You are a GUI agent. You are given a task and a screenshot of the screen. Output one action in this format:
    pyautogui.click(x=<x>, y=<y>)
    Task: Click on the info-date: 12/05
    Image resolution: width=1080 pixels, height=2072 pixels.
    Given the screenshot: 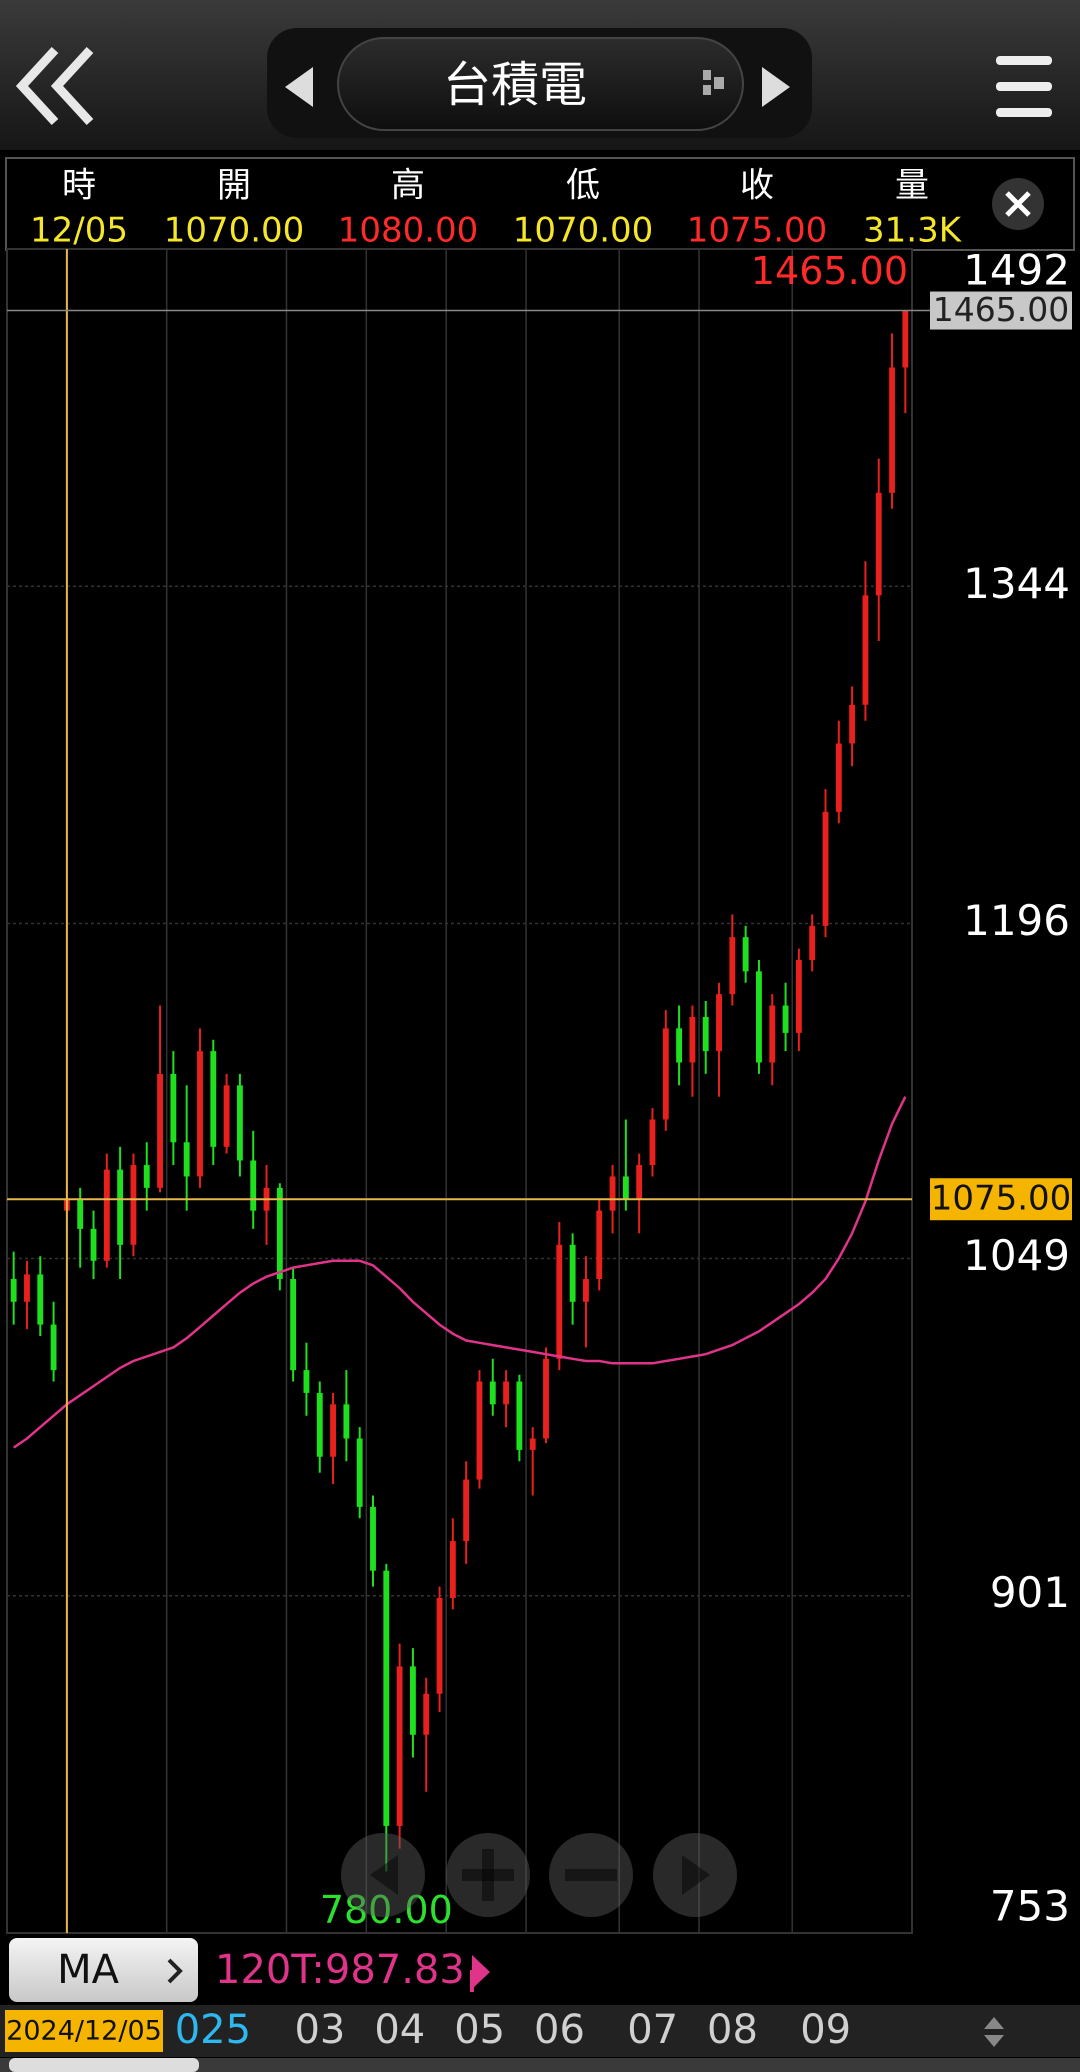 What is the action you would take?
    pyautogui.click(x=79, y=231)
    